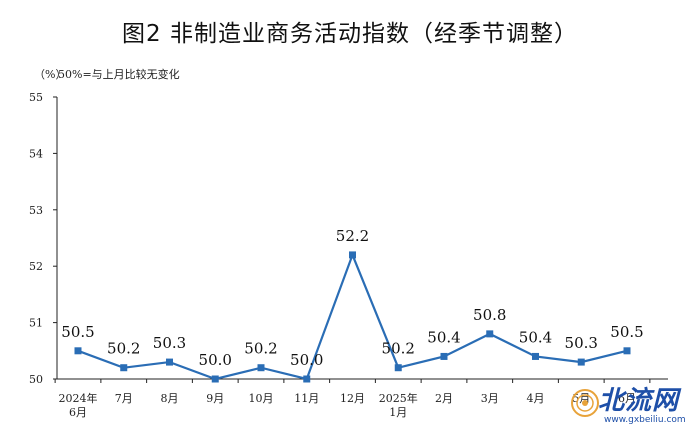 The image size is (700, 434). Describe the element at coordinates (261, 398) in the screenshot. I see `x-tick-label: 10月` at that location.